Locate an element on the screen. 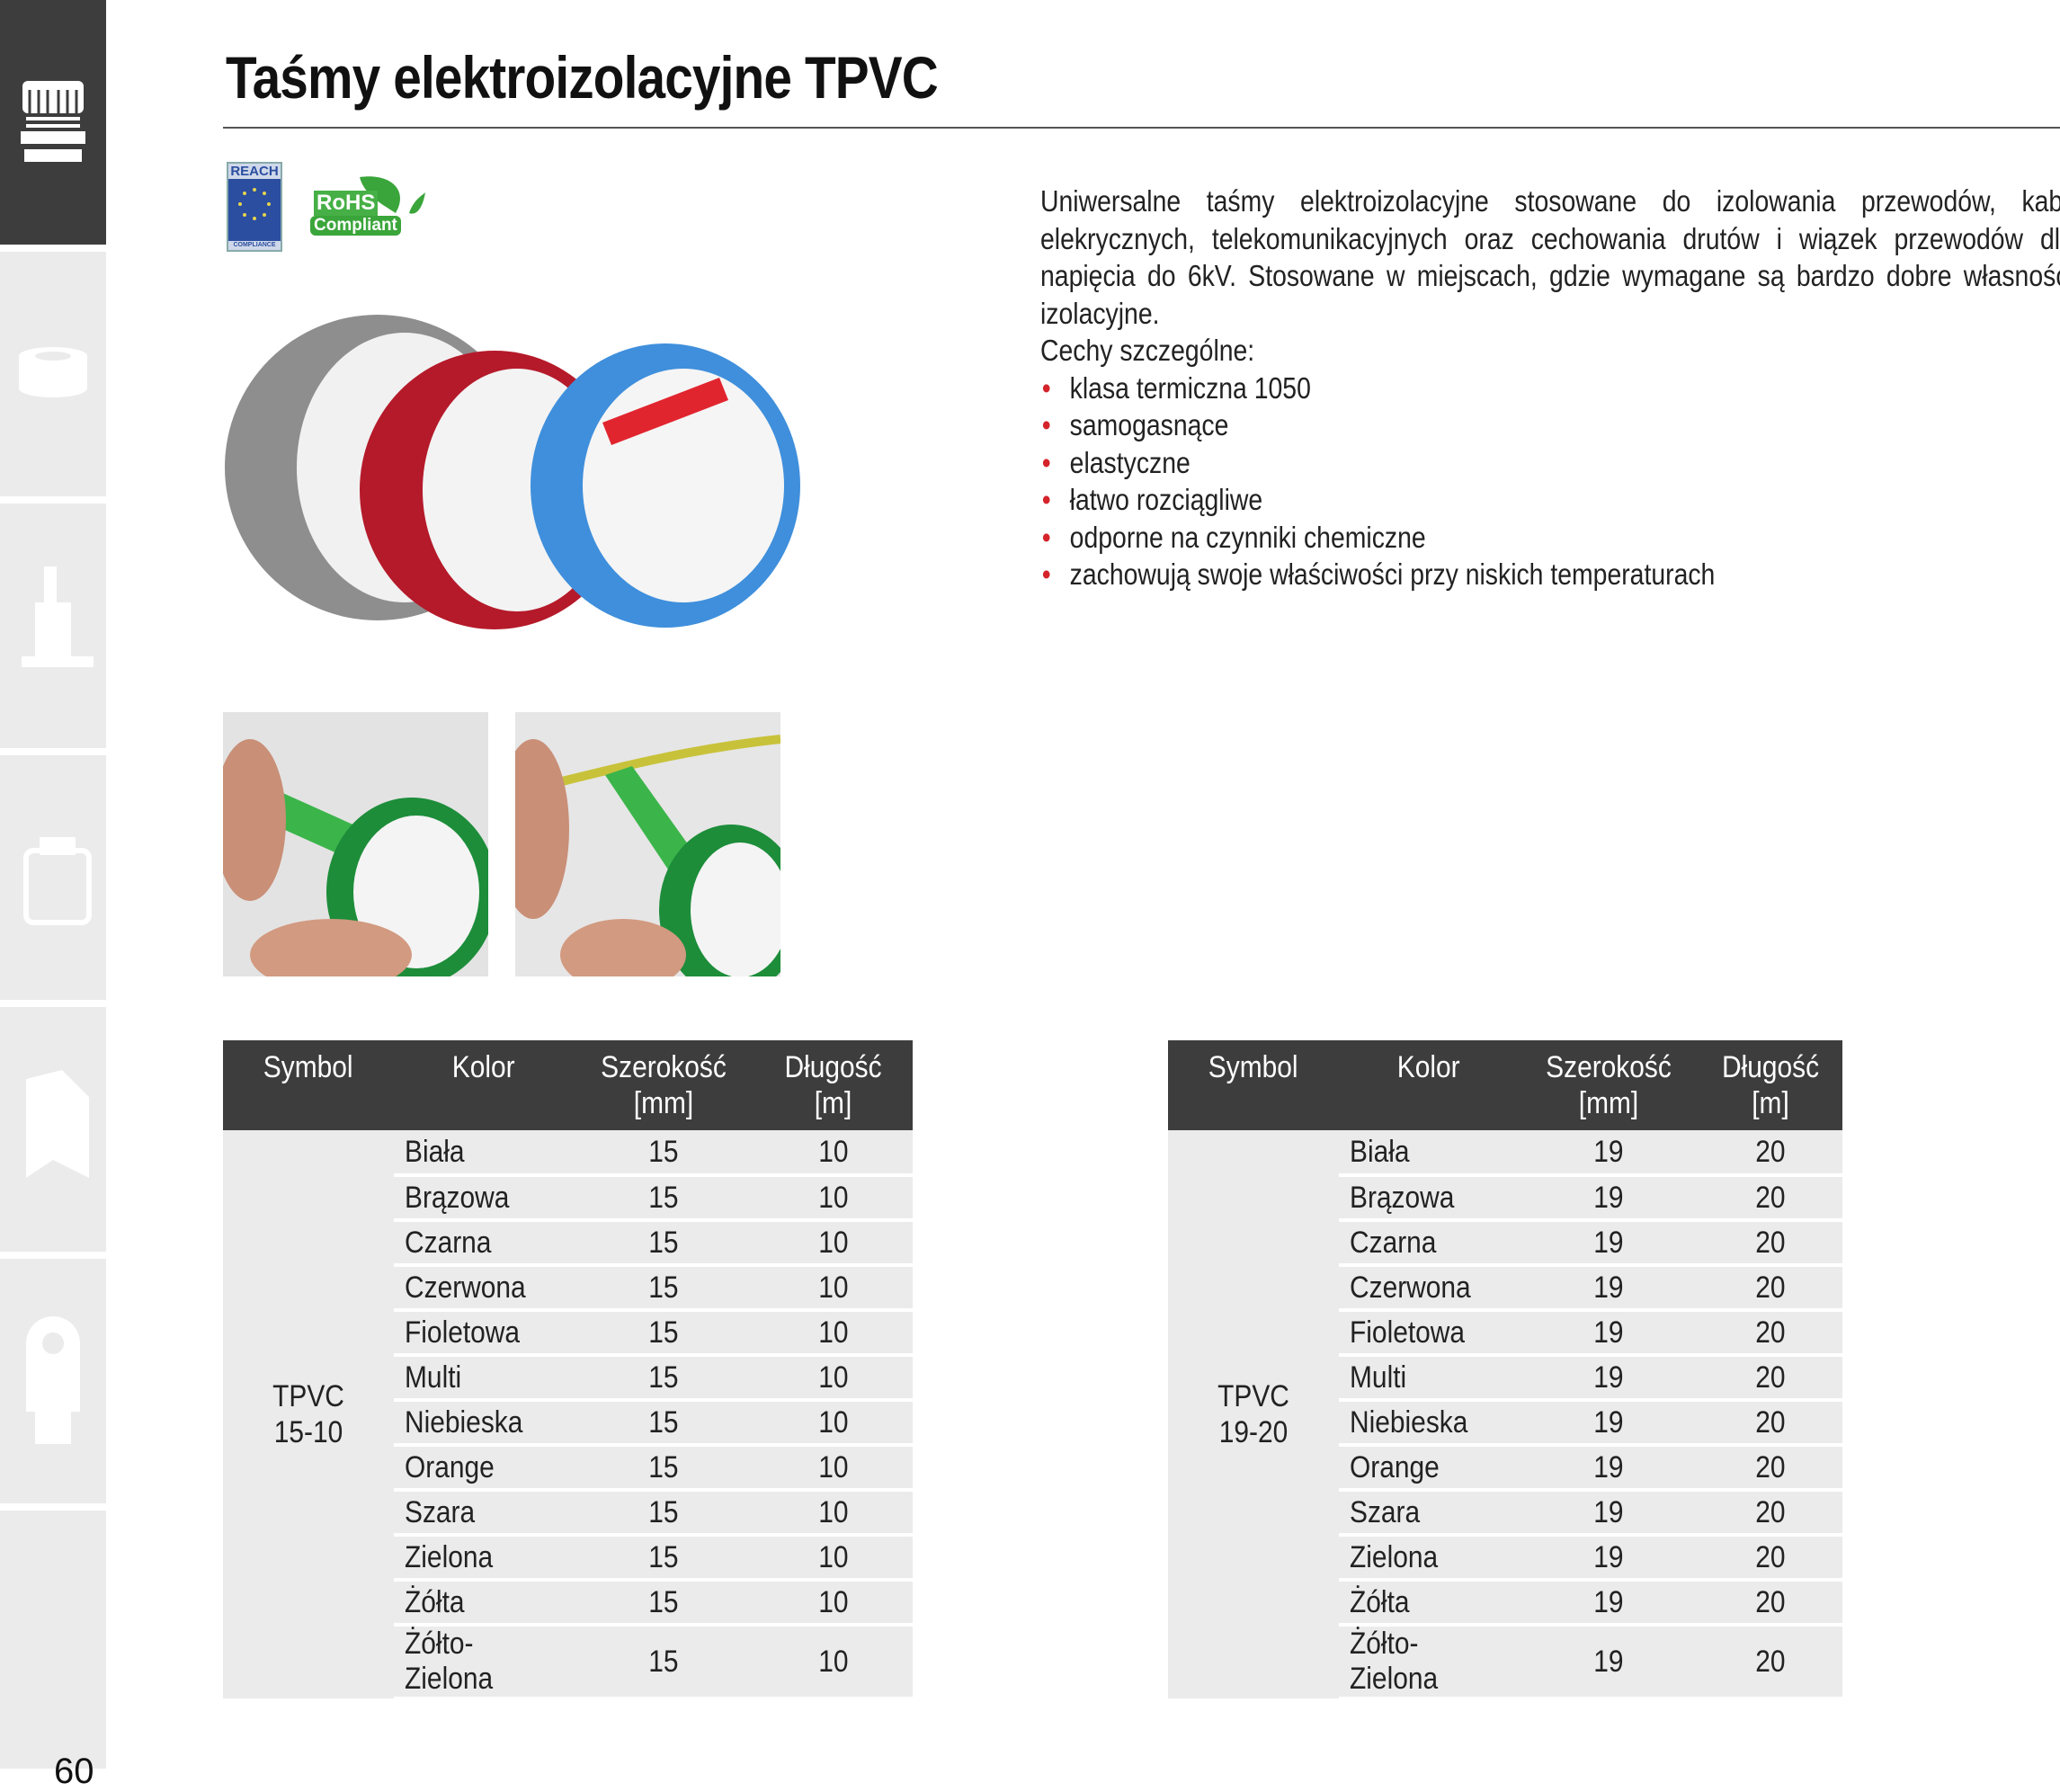  table-row: Niebieska 19 20 is located at coordinates (1505, 1424).